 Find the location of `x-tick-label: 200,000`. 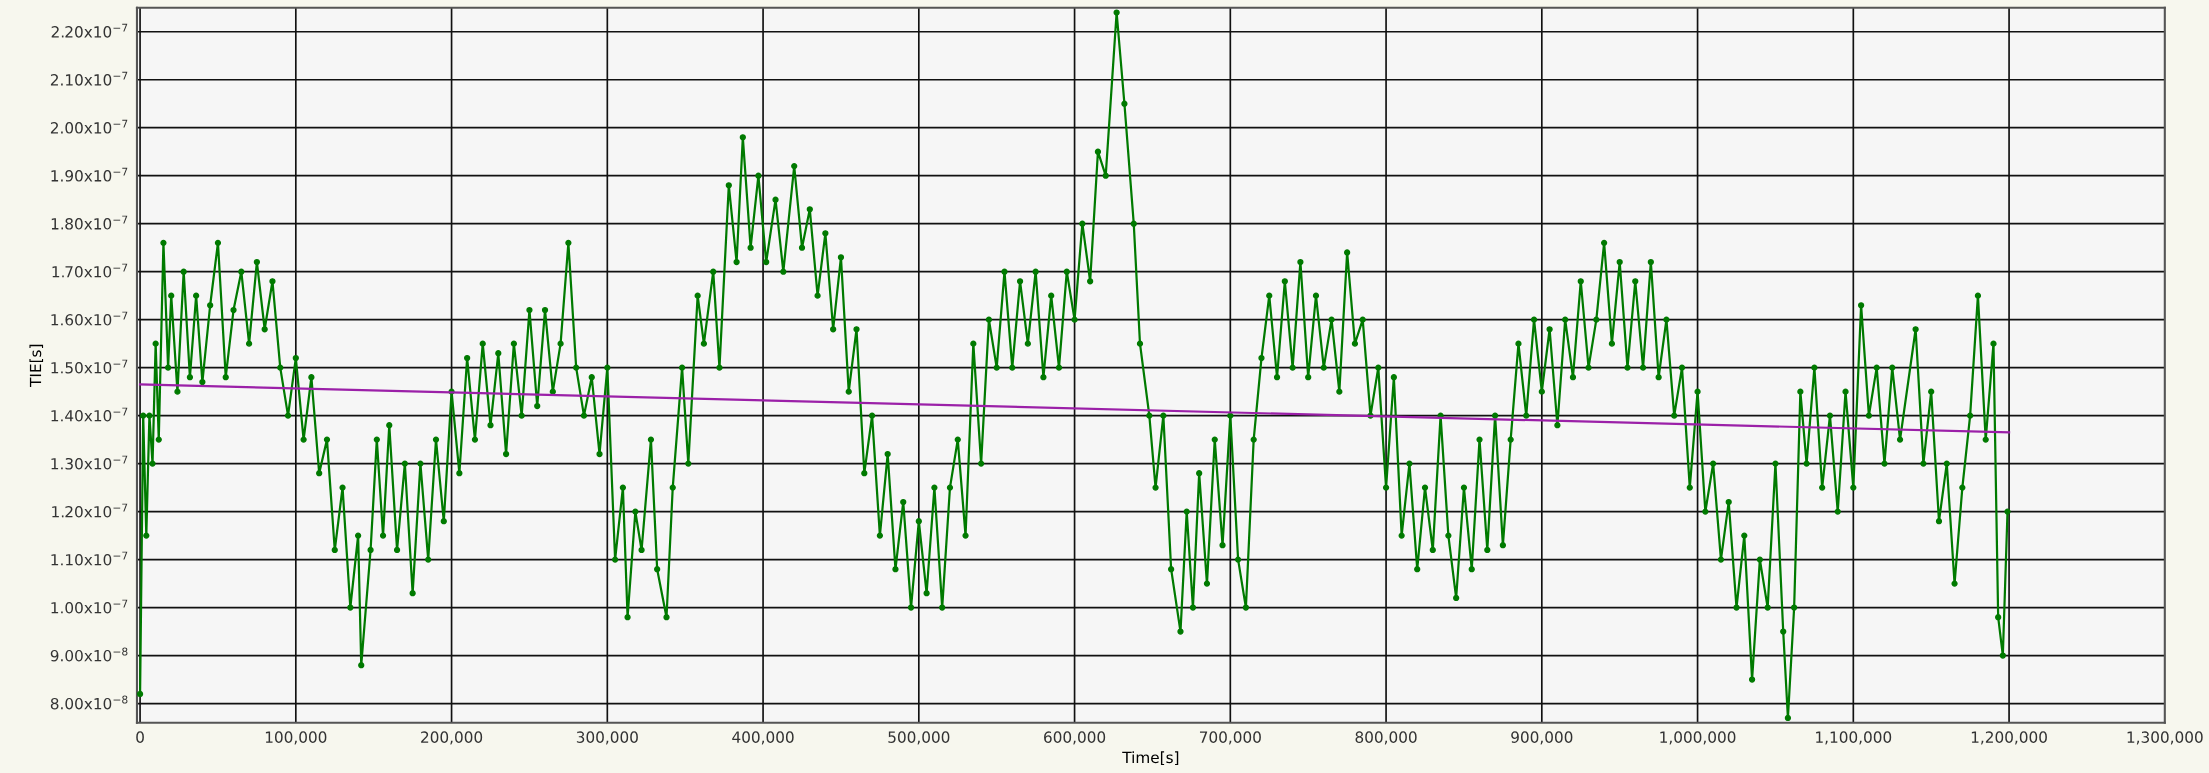

x-tick-label: 200,000 is located at coordinates (452, 738).